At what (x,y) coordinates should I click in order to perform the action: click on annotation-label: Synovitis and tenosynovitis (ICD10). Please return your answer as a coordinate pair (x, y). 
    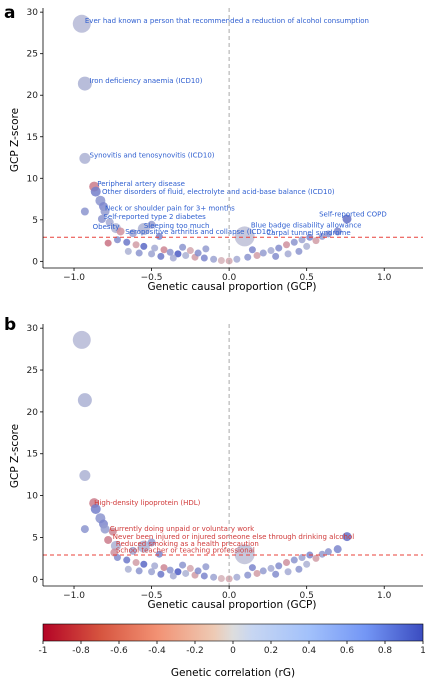
    Looking at the image, I should click on (152, 156).